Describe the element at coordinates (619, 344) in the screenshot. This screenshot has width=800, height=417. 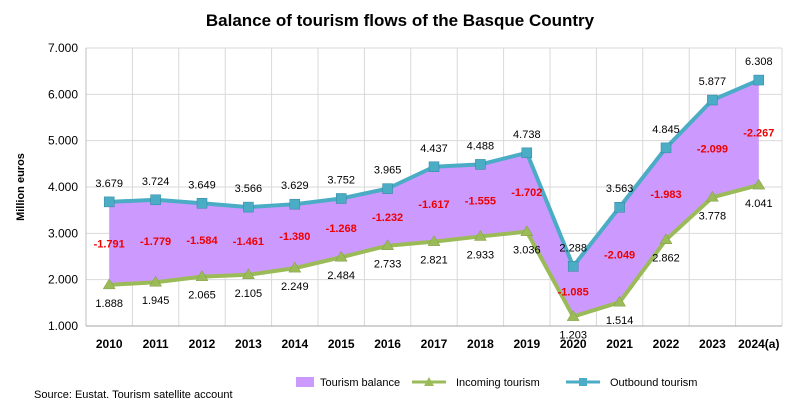
I see `x-tick-label: 2021` at that location.